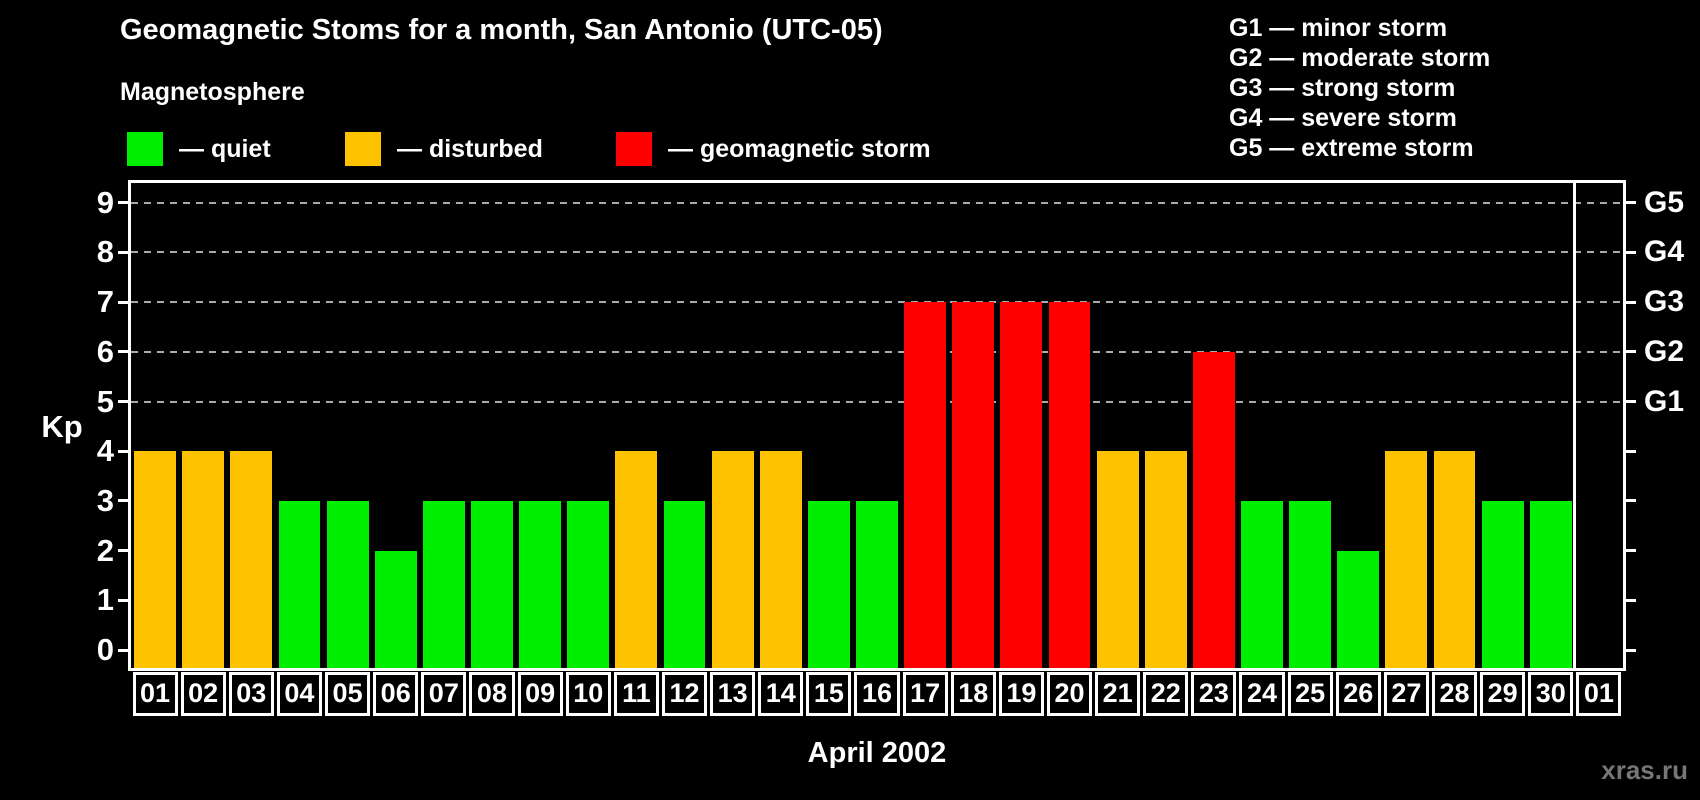  I want to click on x-axis-day-cell: 06, so click(396, 694).